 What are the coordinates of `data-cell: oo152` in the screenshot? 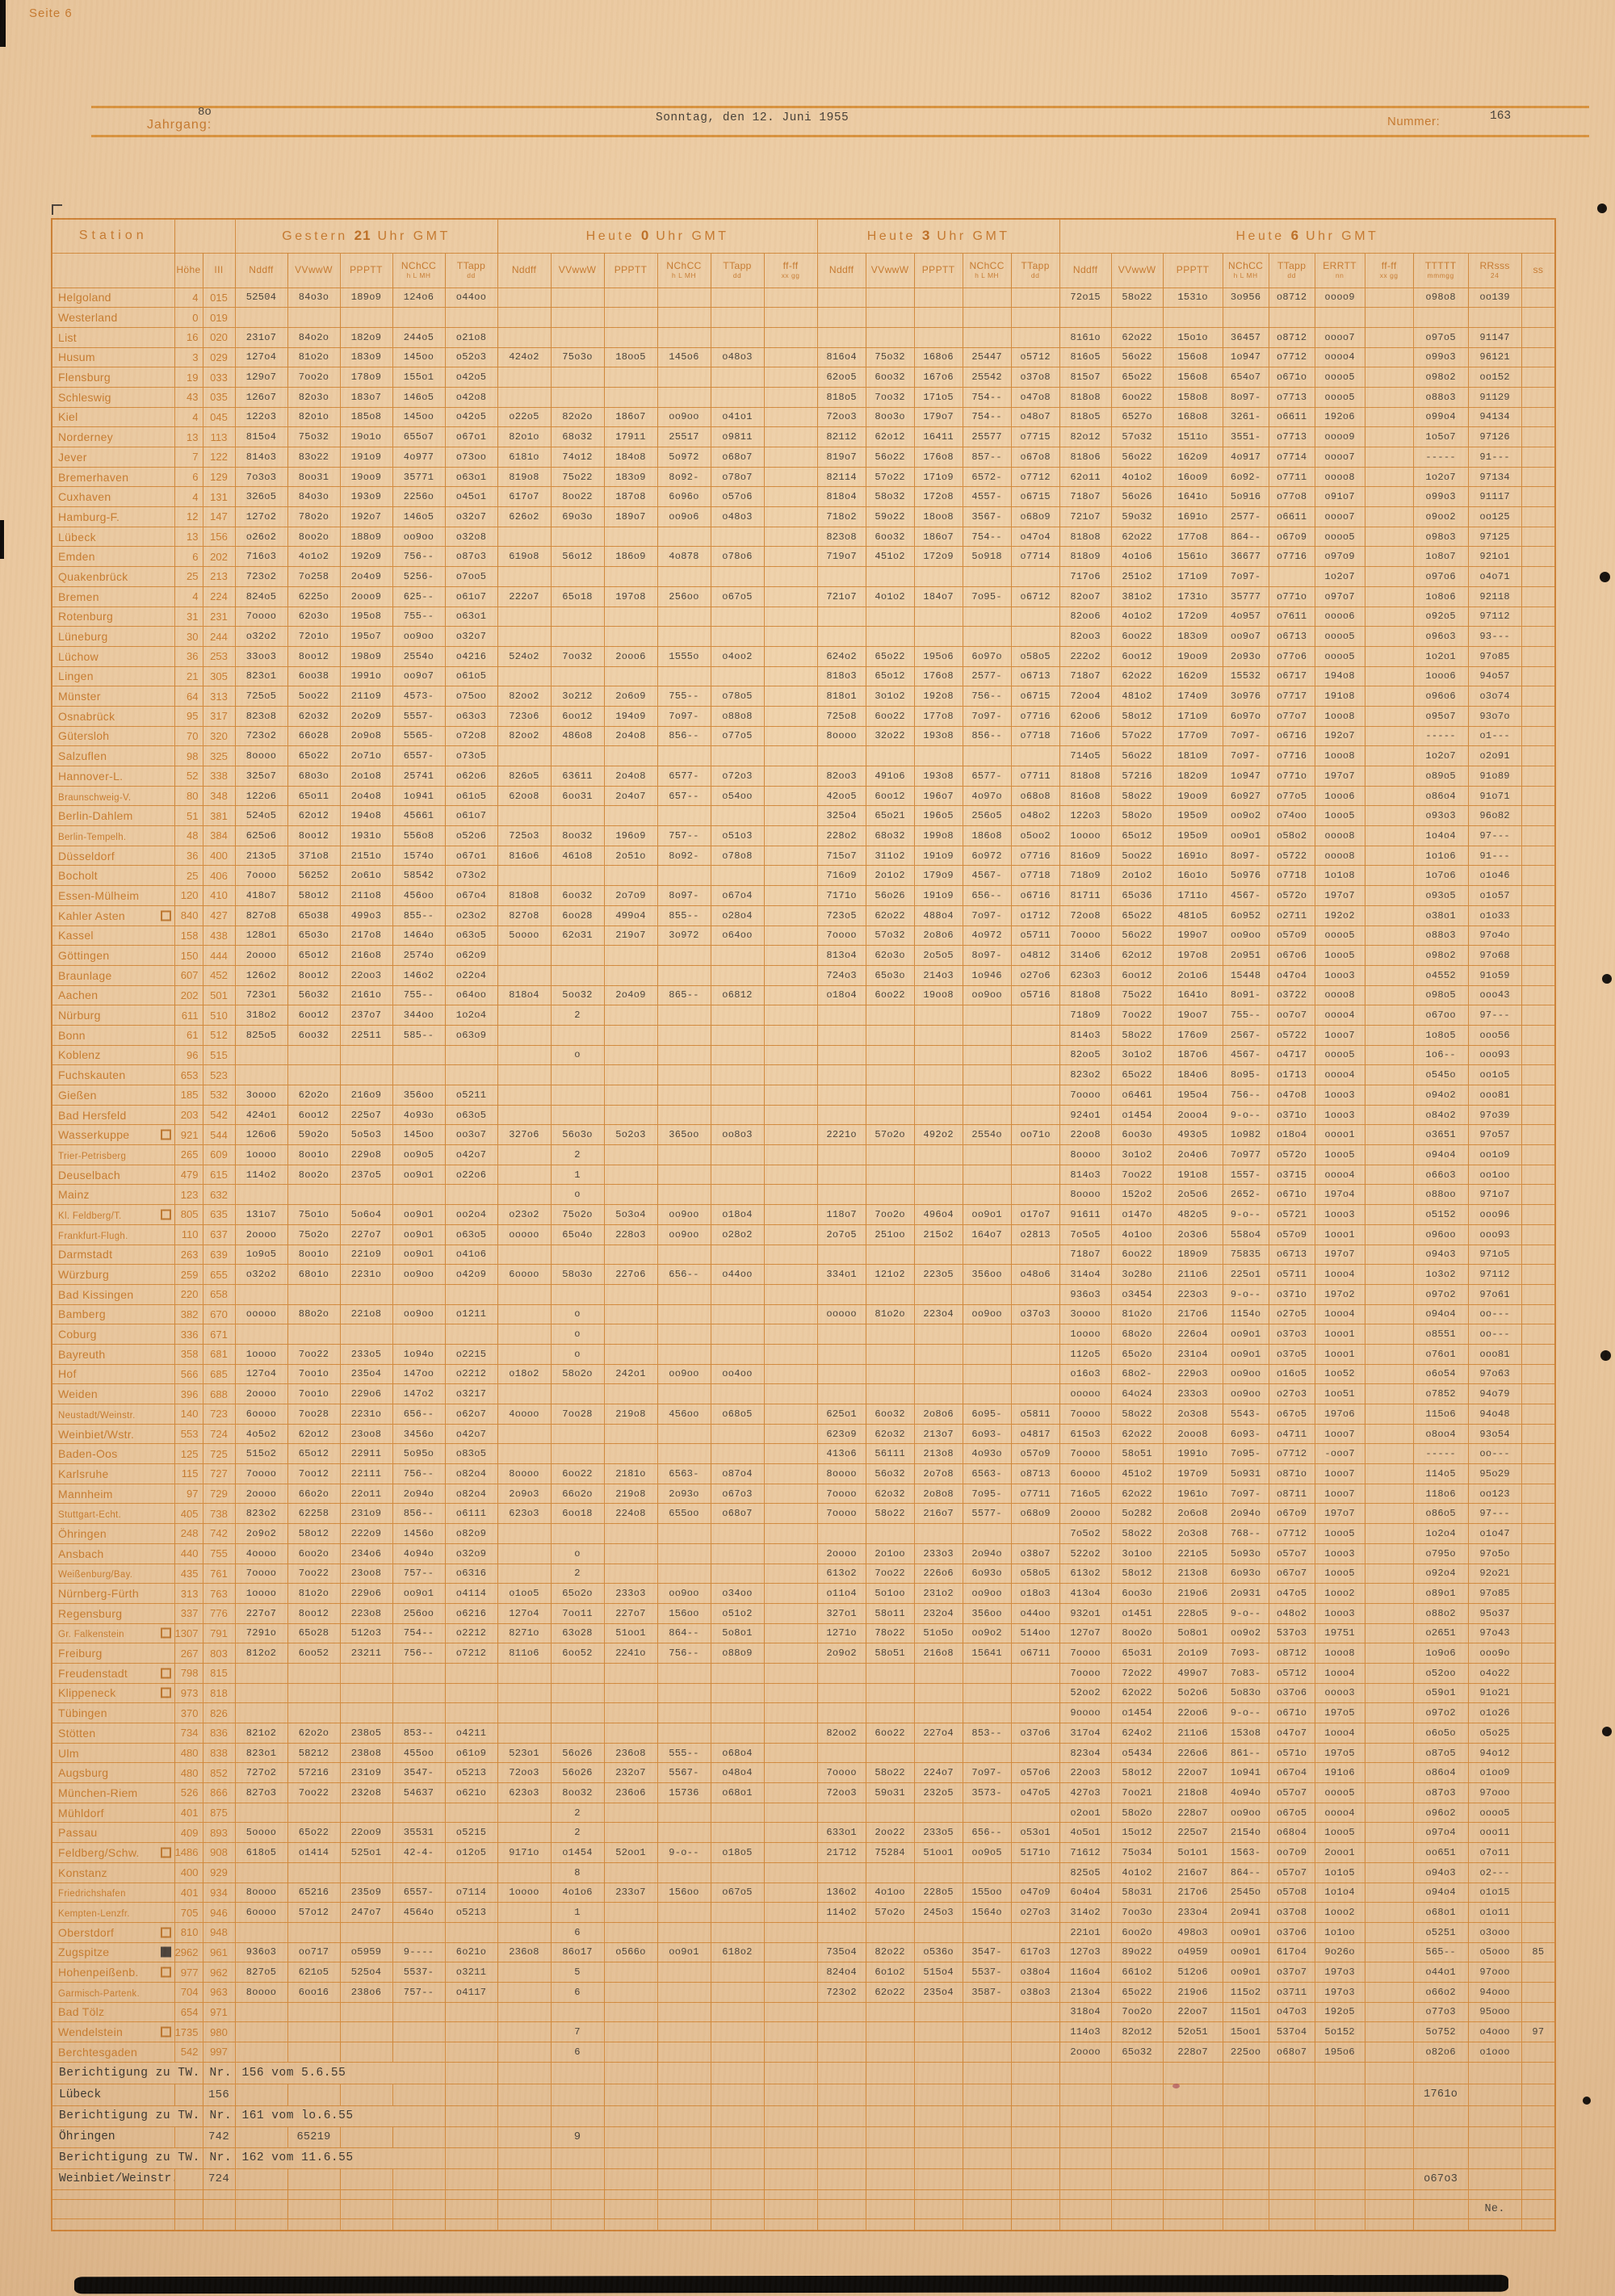 It's located at (1494, 378).